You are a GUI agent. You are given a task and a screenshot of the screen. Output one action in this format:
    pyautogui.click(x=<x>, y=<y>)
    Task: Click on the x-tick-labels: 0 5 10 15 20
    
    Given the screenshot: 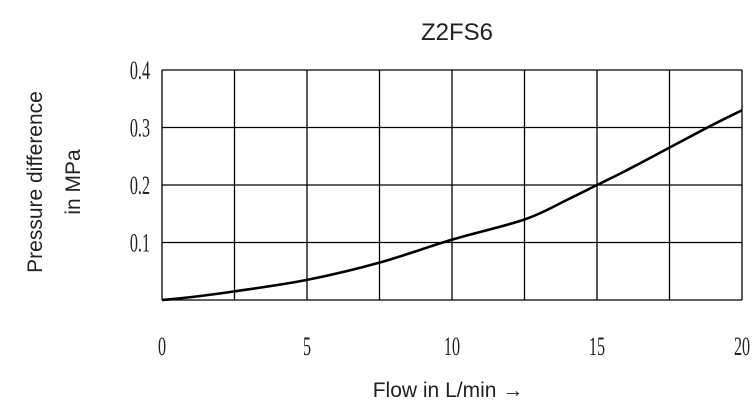 What is the action you would take?
    pyautogui.click(x=454, y=346)
    